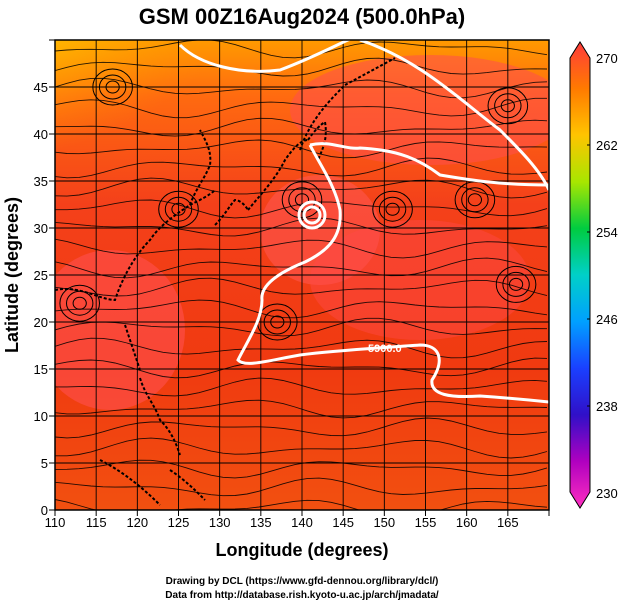  Describe the element at coordinates (220, 522) in the screenshot. I see `x-tick-label: 130` at that location.